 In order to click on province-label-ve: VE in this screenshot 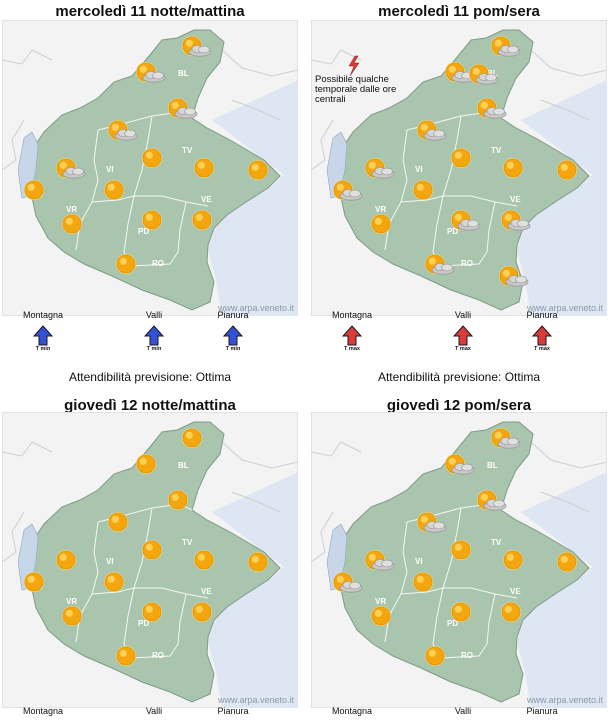, I will do `click(515, 199)`.